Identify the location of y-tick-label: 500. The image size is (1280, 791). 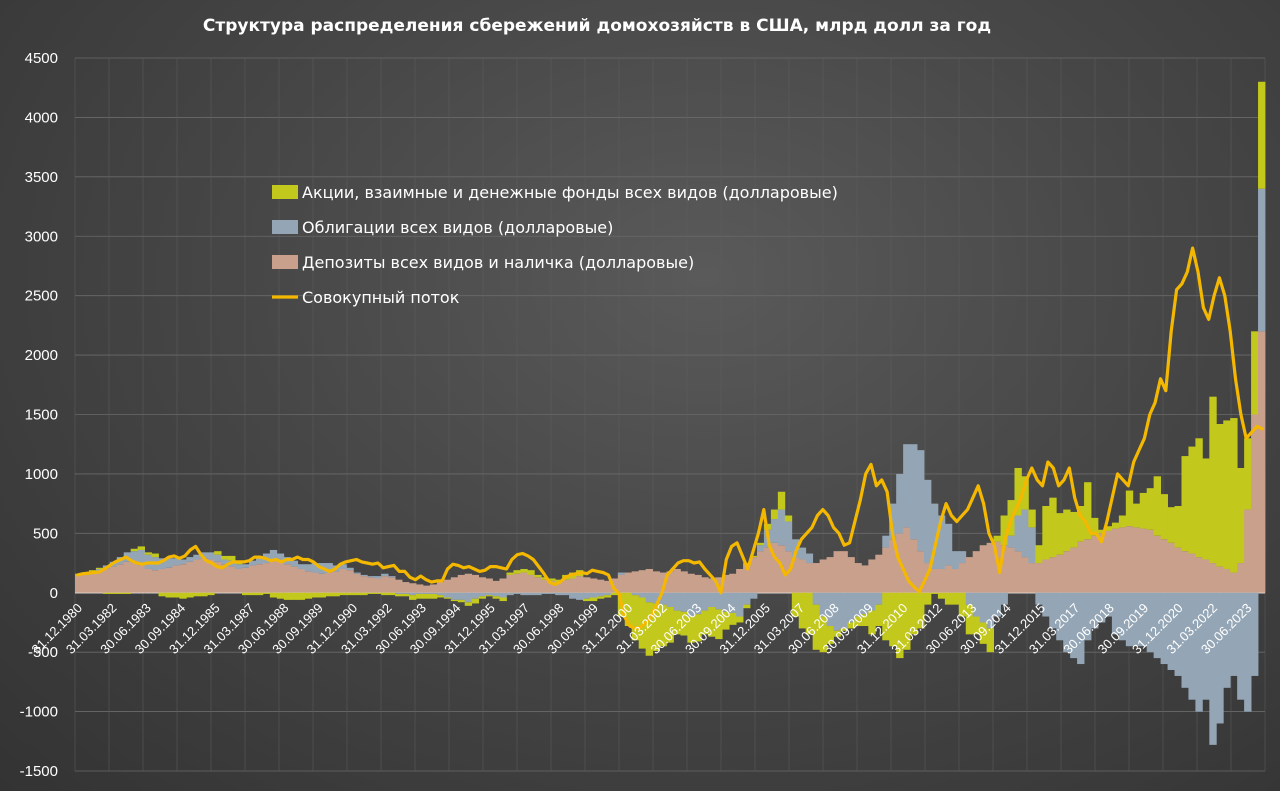
(45, 533).